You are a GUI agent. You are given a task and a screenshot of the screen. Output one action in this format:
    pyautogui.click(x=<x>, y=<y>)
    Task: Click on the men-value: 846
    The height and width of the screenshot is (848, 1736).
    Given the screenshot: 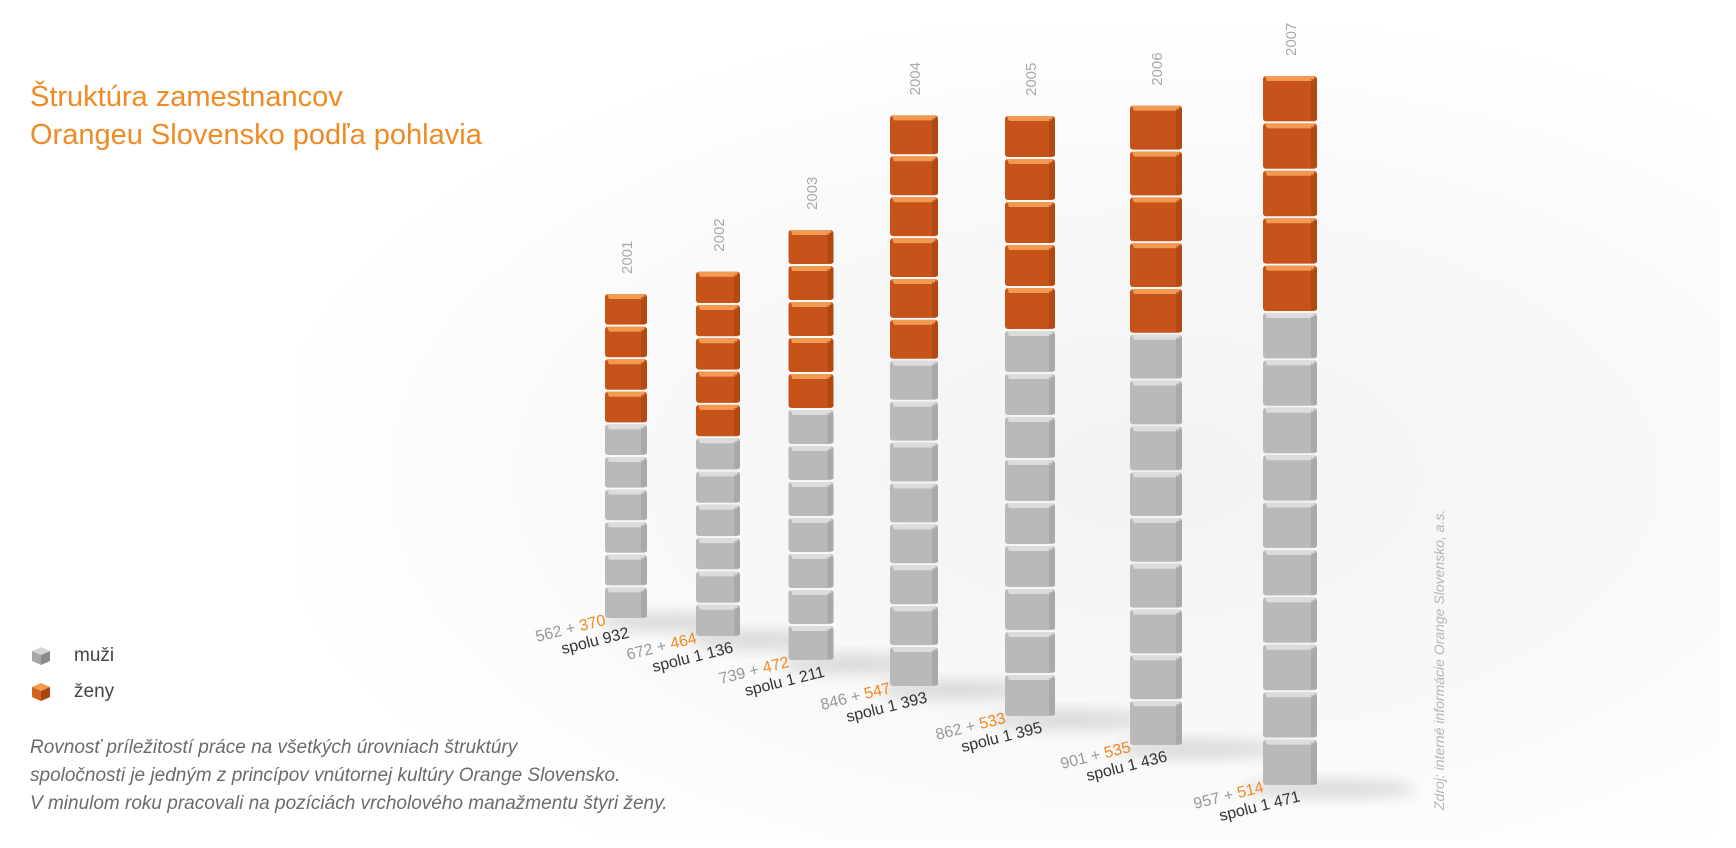 What is the action you would take?
    pyautogui.click(x=834, y=702)
    